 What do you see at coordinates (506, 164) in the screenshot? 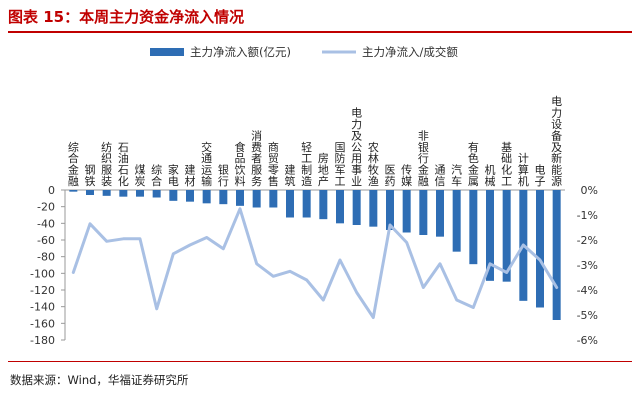
I see `category-label: 基础化工` at bounding box center [506, 164].